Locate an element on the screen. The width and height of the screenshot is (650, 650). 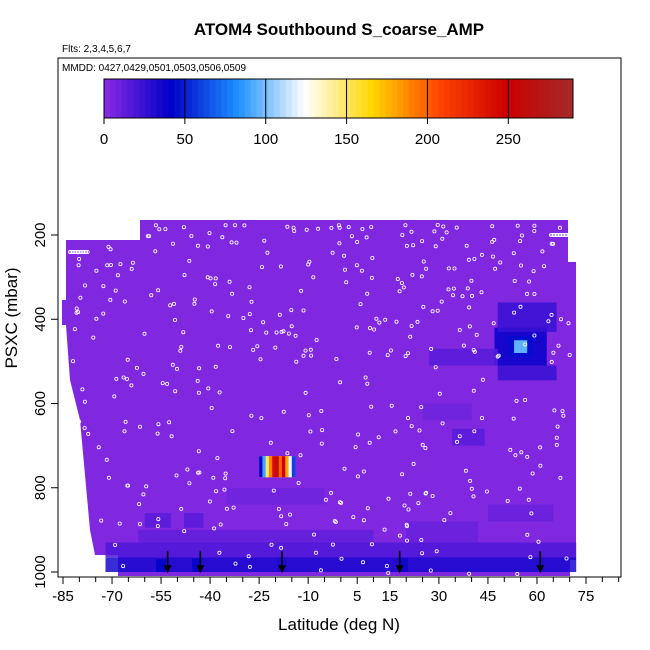
x-tick-label: 60 is located at coordinates (537, 596).